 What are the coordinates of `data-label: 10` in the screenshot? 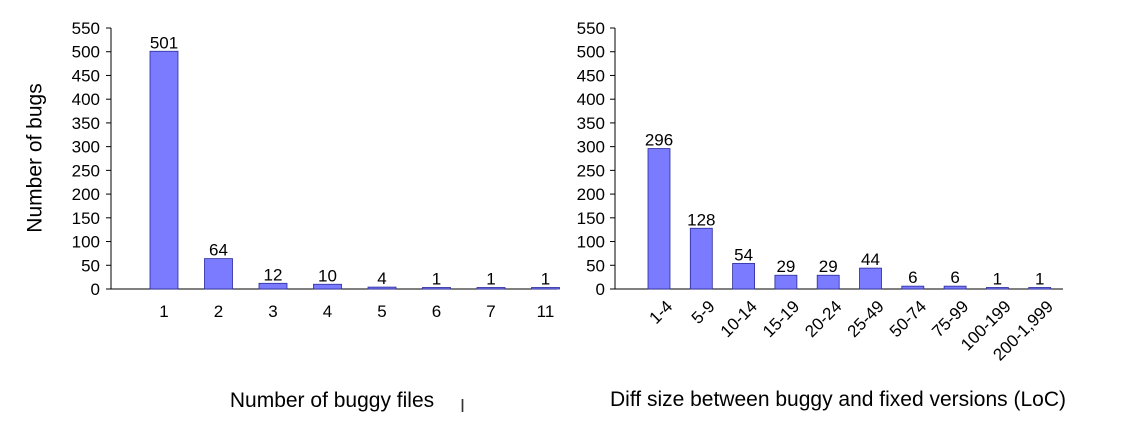 It's located at (327, 275).